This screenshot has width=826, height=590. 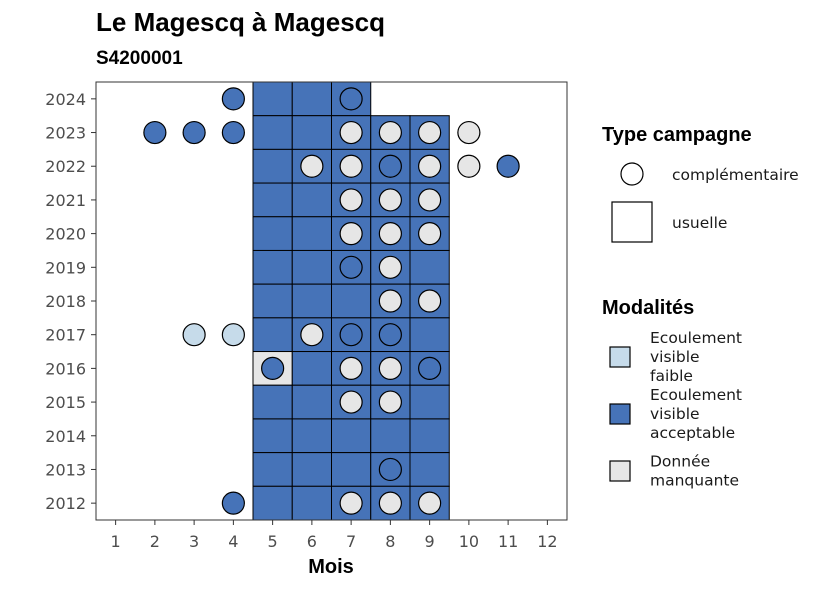 I want to click on legend-type-campagne: Type campagne complémentaire usuelle, so click(x=700, y=183).